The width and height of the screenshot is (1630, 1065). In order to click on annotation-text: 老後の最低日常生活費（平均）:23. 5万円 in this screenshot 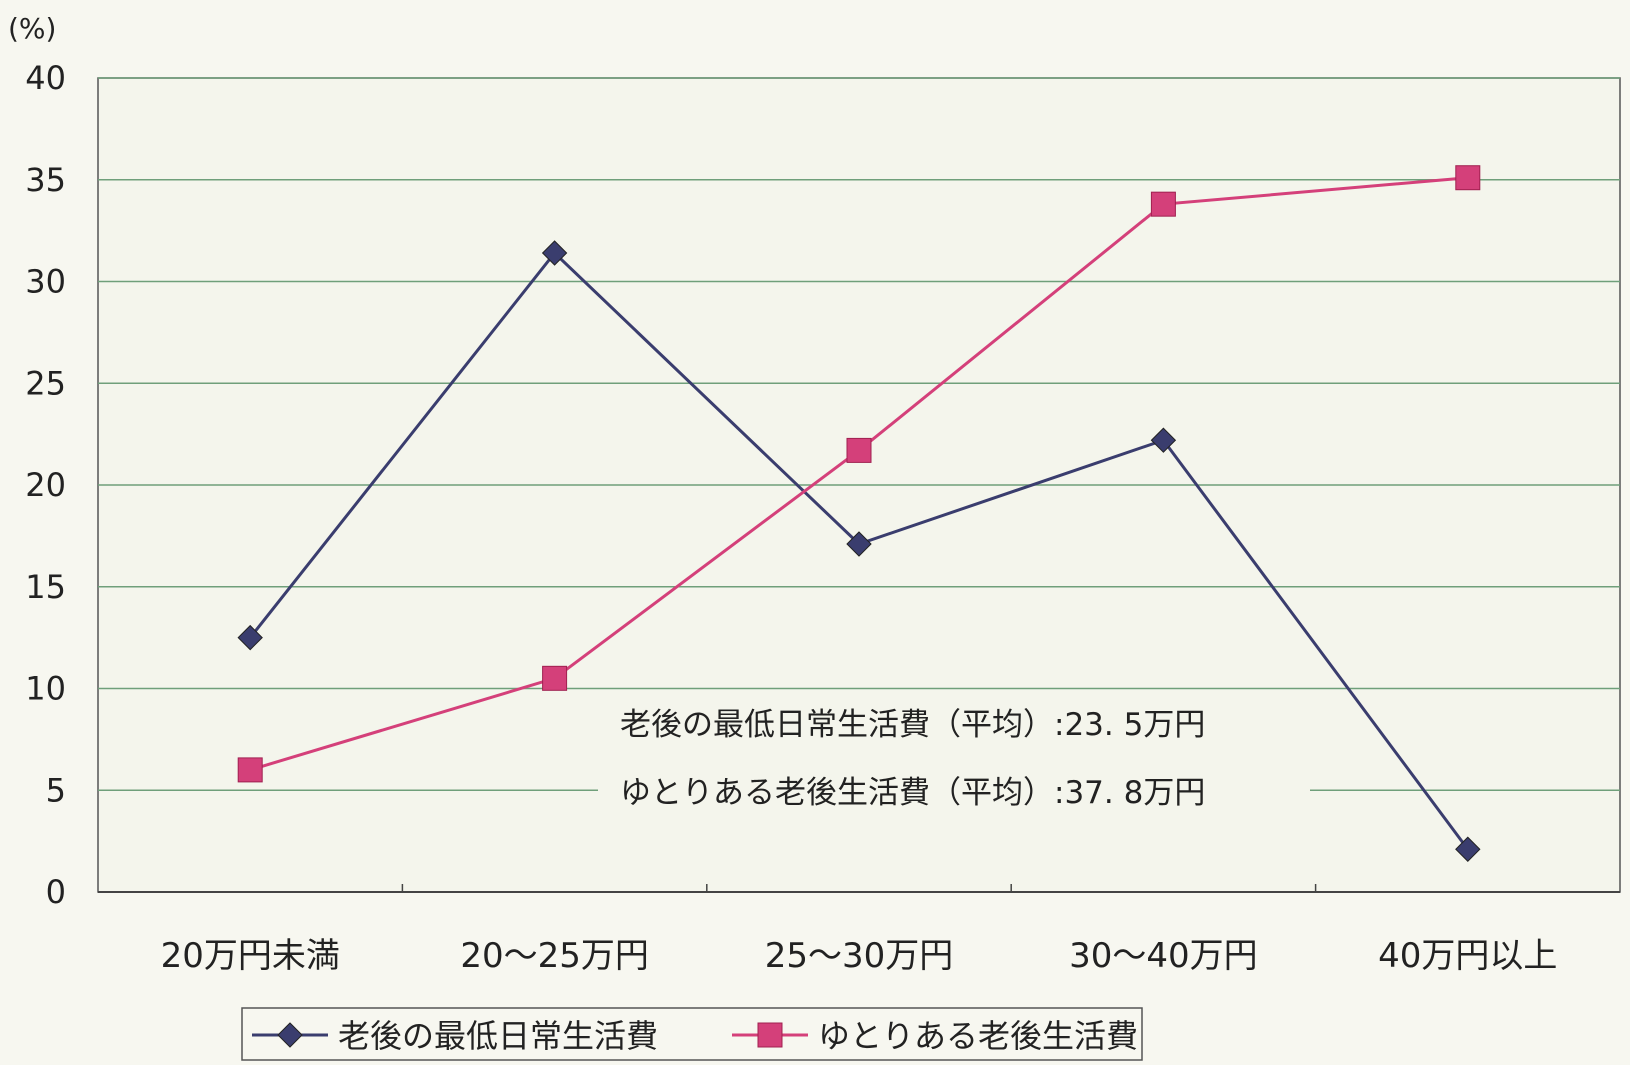, I will do `click(912, 725)`.